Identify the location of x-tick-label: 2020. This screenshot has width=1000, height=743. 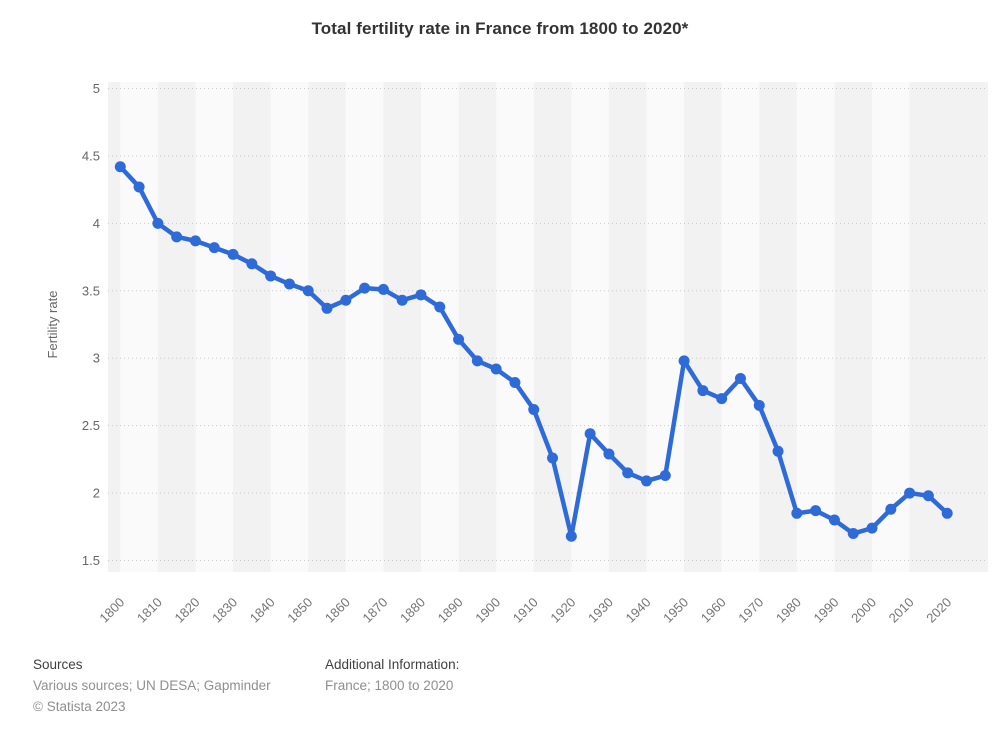
(938, 610).